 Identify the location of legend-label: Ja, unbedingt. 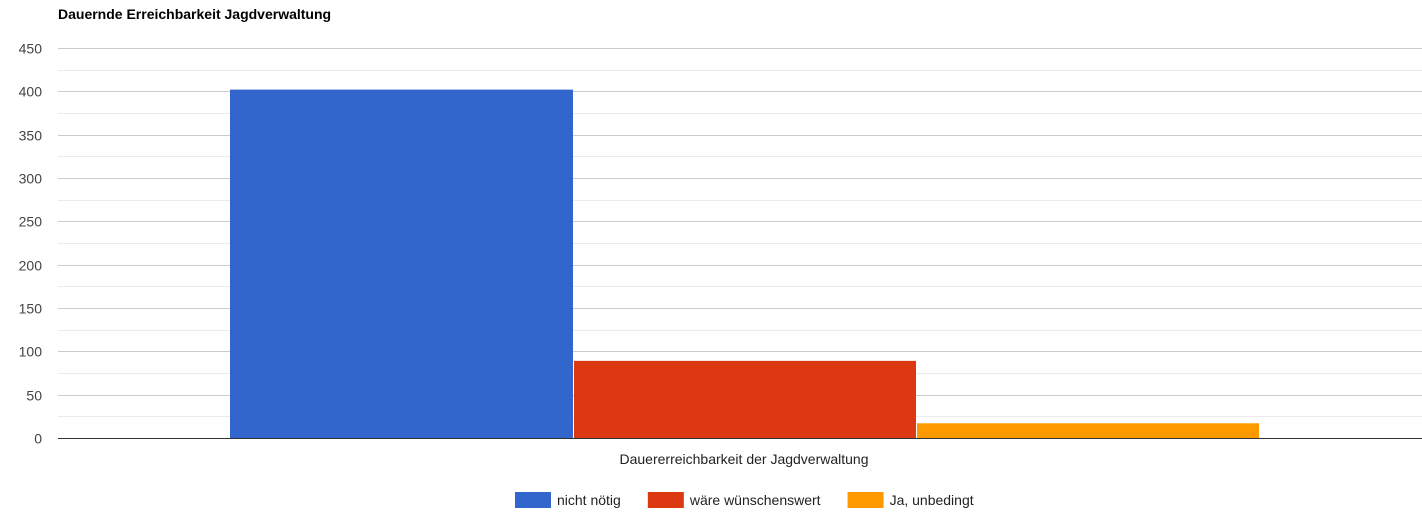
(932, 500).